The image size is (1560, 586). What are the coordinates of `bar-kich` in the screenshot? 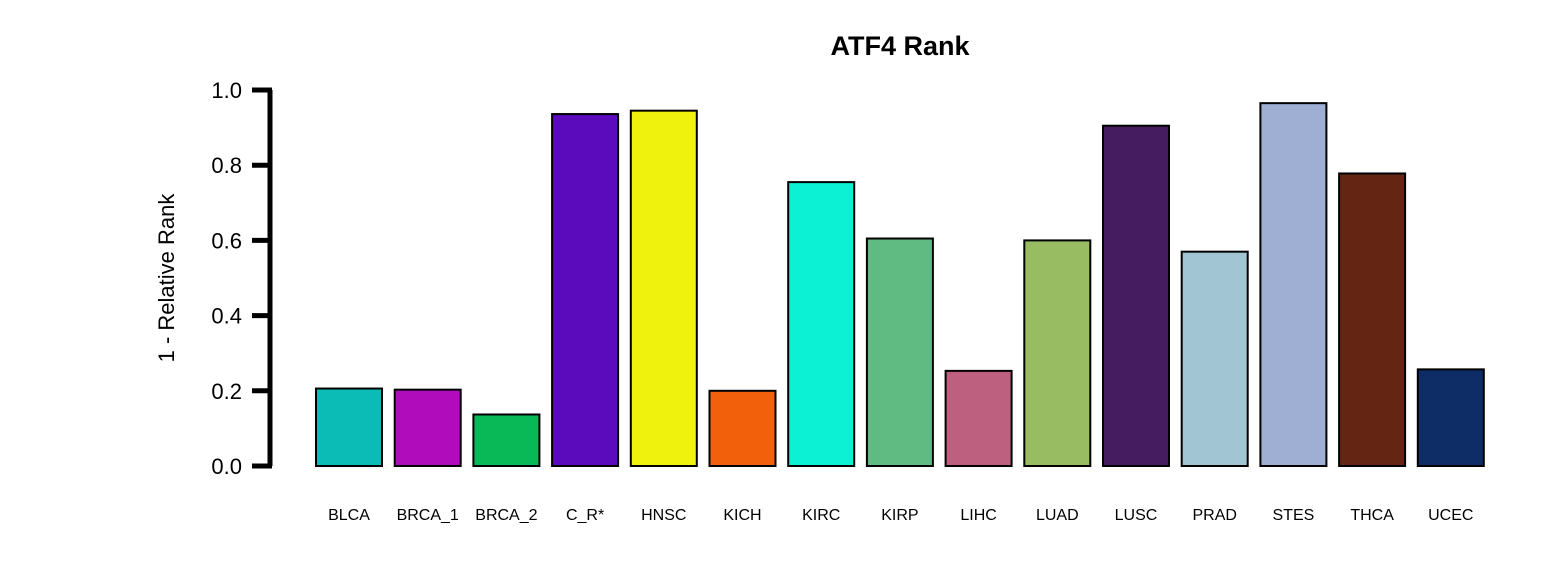 It's located at (742, 428).